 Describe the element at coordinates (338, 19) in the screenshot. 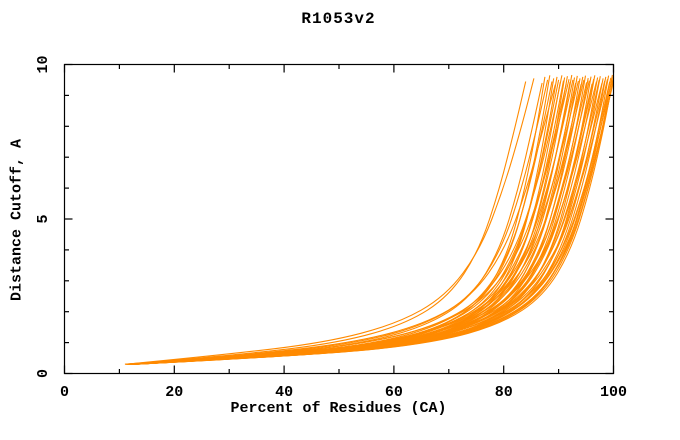

I see `chart-title: R1053v2` at that location.